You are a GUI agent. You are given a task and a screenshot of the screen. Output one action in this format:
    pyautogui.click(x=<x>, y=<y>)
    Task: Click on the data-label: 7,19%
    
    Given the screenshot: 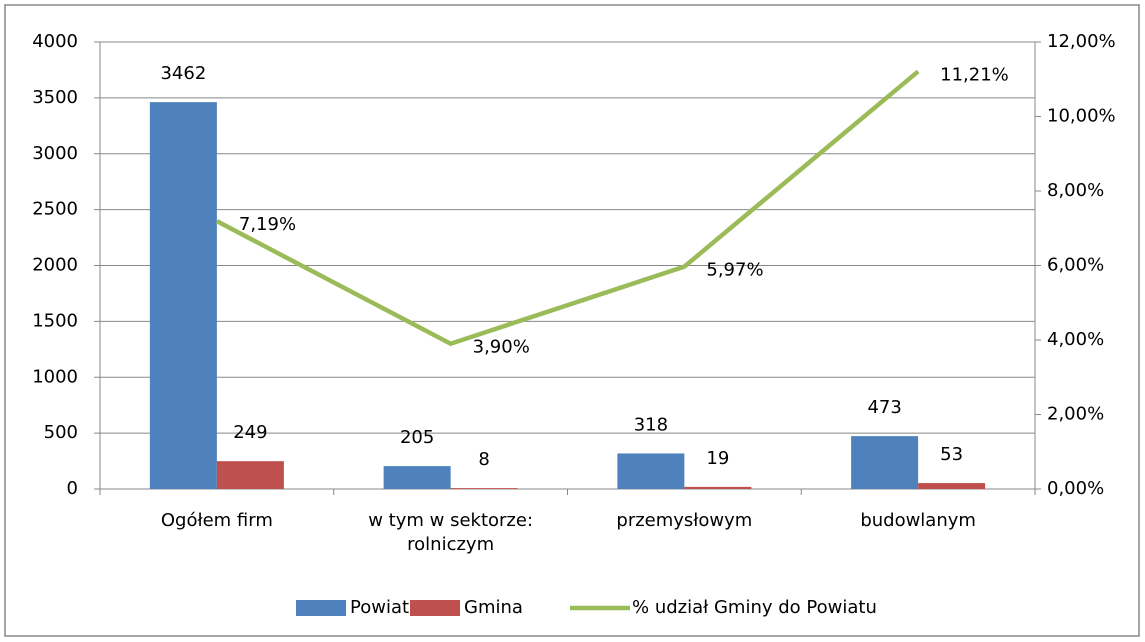 What is the action you would take?
    pyautogui.click(x=267, y=224)
    